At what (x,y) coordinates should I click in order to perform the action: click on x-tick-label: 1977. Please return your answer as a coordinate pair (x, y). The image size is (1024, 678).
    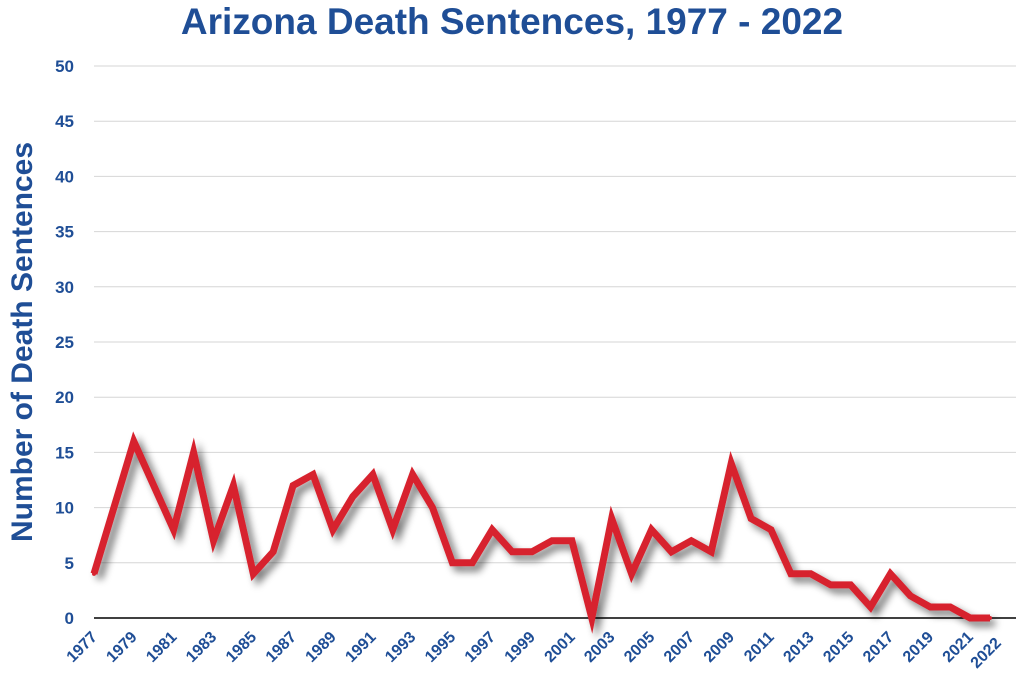
    Looking at the image, I should click on (82, 647).